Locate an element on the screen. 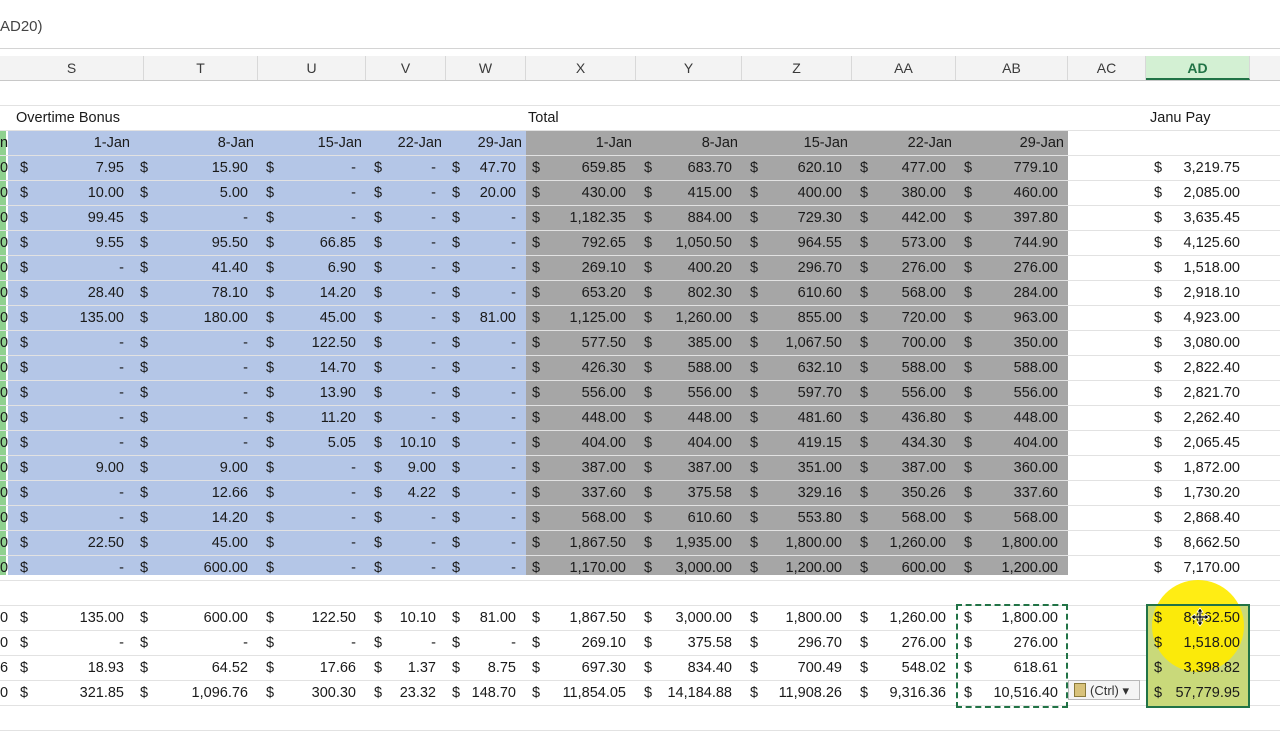 This screenshot has width=1280, height=731. total-value: 426.30 is located at coordinates (603, 368).